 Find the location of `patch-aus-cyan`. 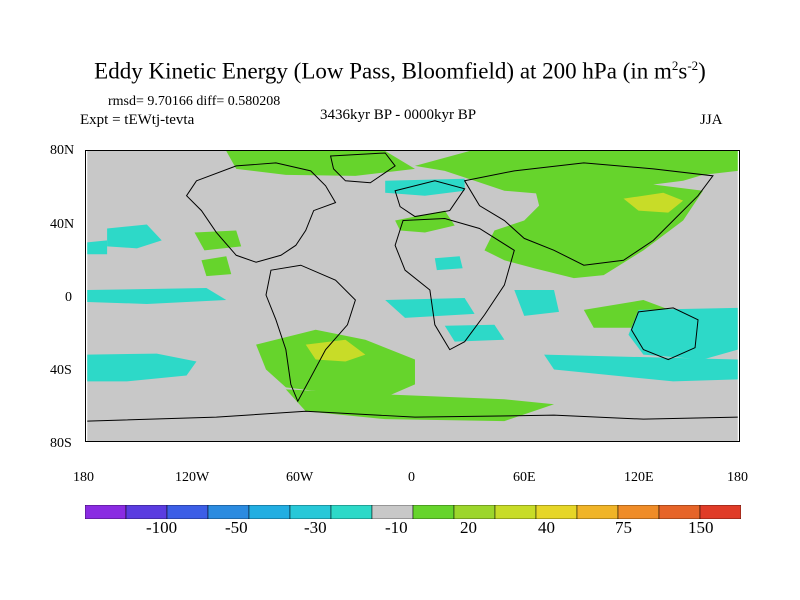

patch-aus-cyan is located at coordinates (683, 333).